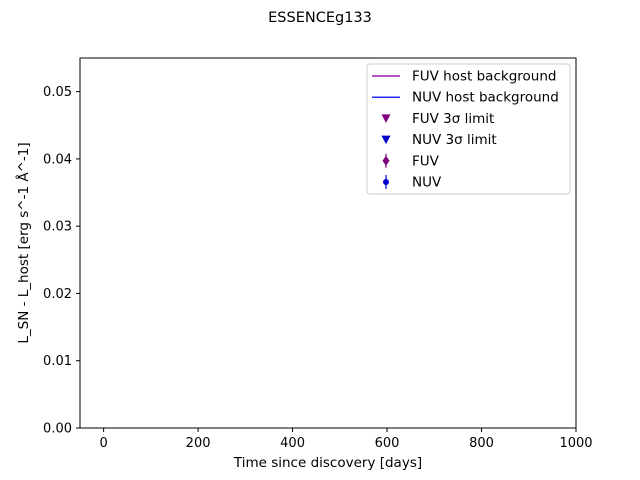 The width and height of the screenshot is (640, 480). What do you see at coordinates (57, 361) in the screenshot?
I see `y-tick-label: 0.01` at bounding box center [57, 361].